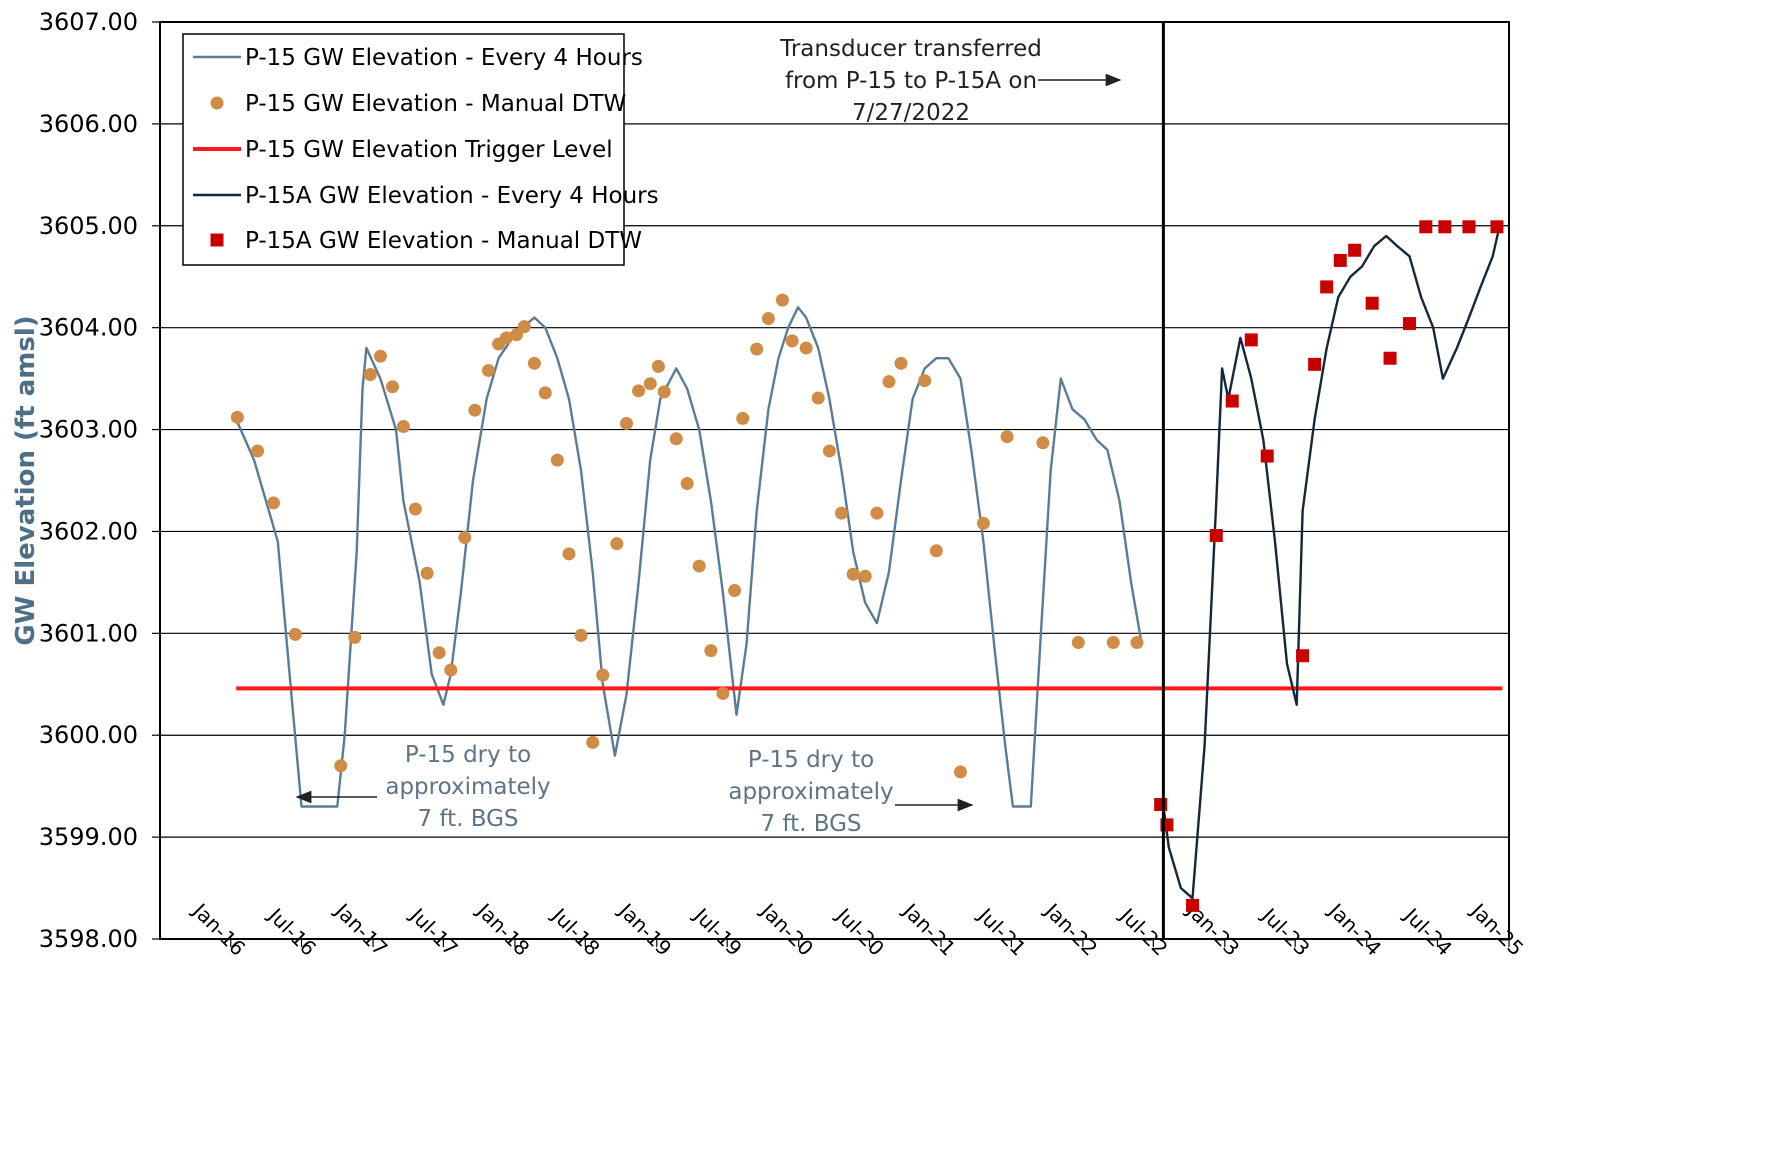  What do you see at coordinates (911, 81) in the screenshot?
I see `transfer-annotation-text: from P-15 to P-15A on` at bounding box center [911, 81].